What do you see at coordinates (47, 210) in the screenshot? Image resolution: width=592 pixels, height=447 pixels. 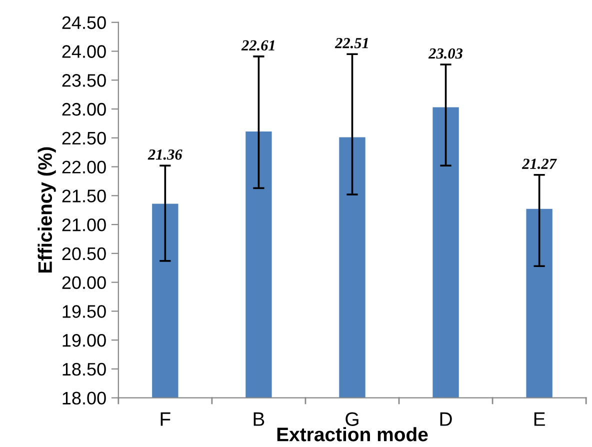 I see `y-axis-title: Efficiency (%)` at bounding box center [47, 210].